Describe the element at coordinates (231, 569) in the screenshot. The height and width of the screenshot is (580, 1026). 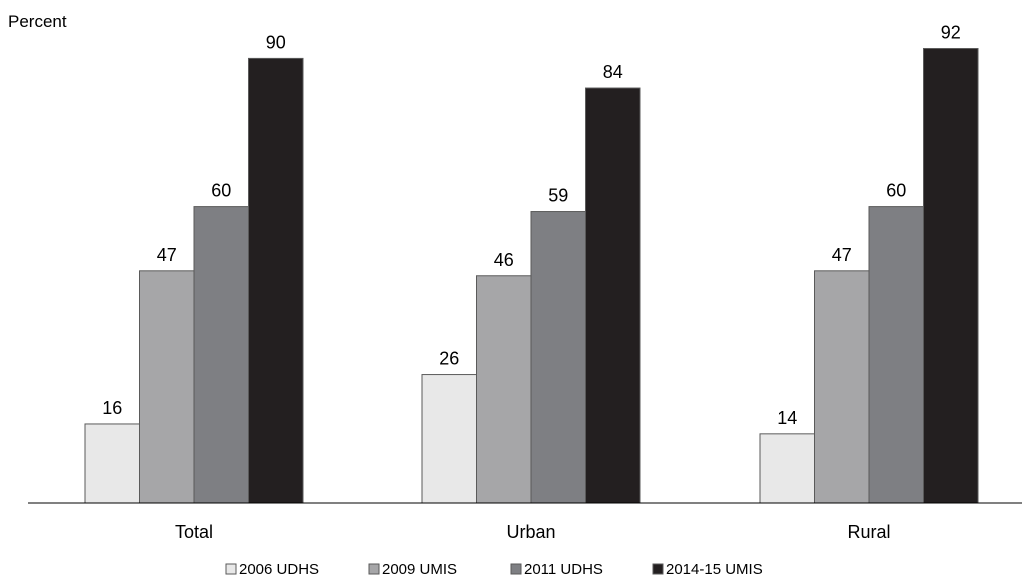
I see `legend-swatch-s0` at that location.